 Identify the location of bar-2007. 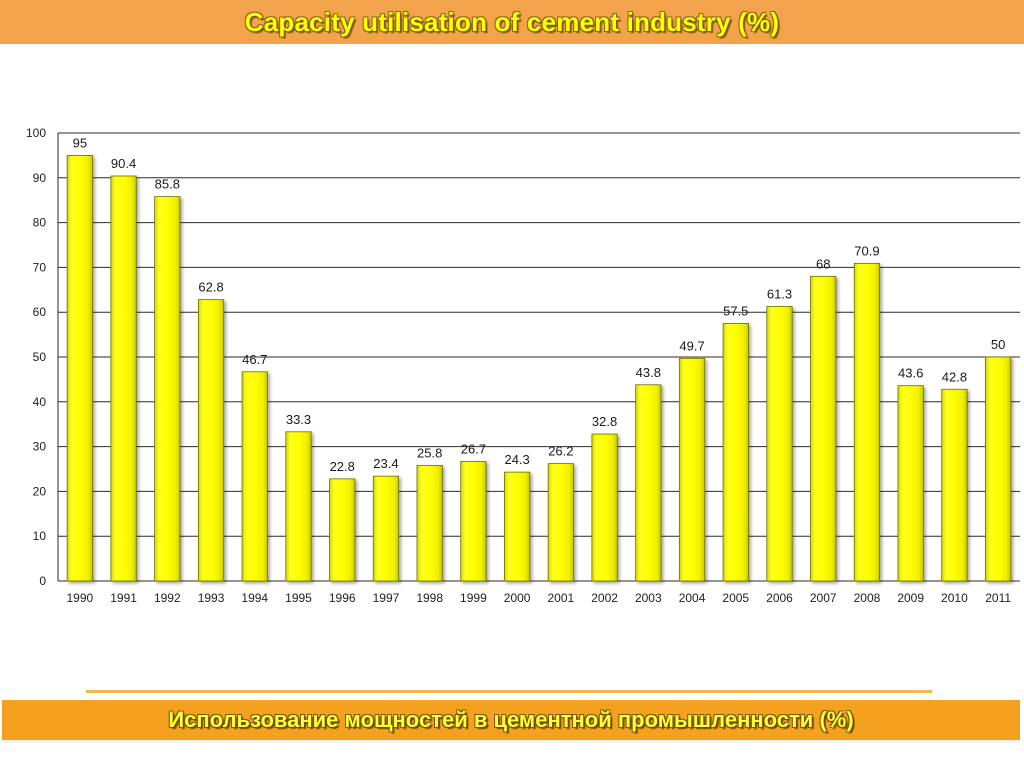
(823, 428).